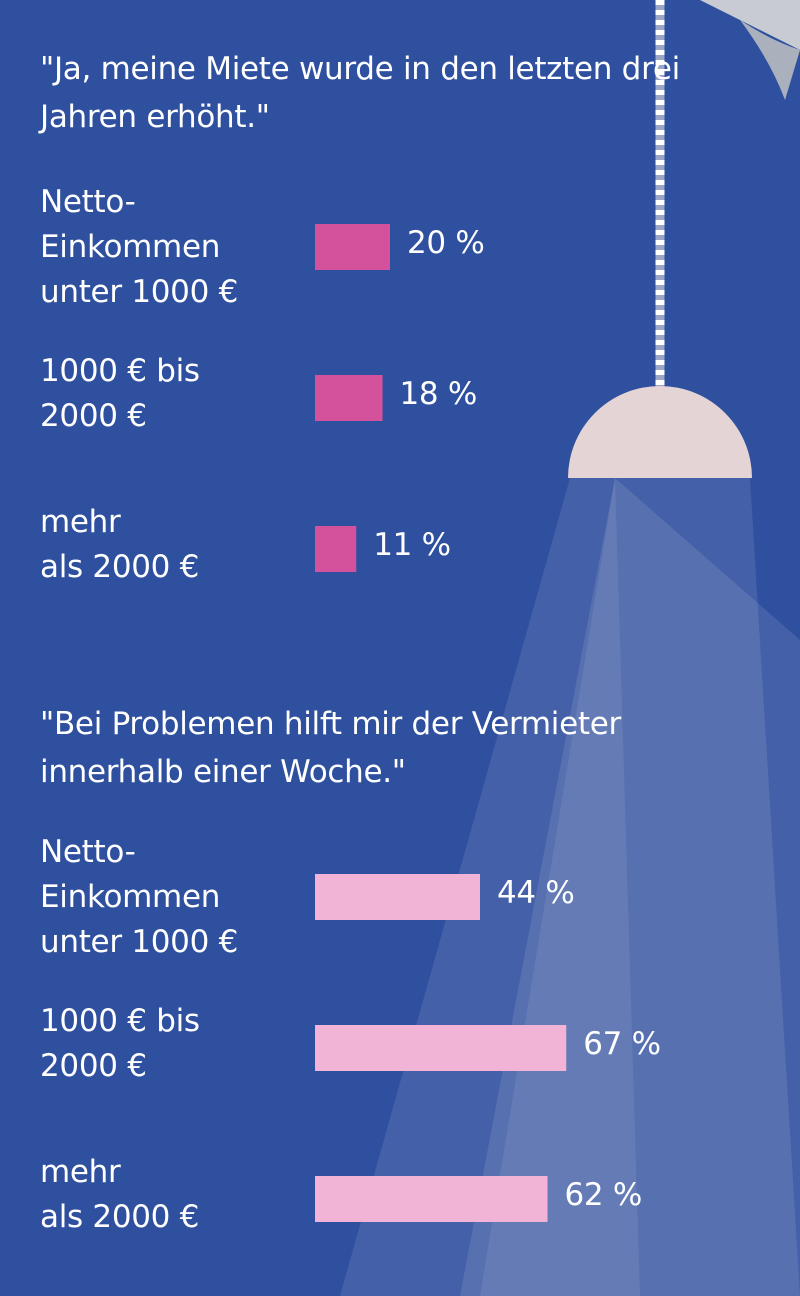  I want to click on value-label: 44 %, so click(536, 893).